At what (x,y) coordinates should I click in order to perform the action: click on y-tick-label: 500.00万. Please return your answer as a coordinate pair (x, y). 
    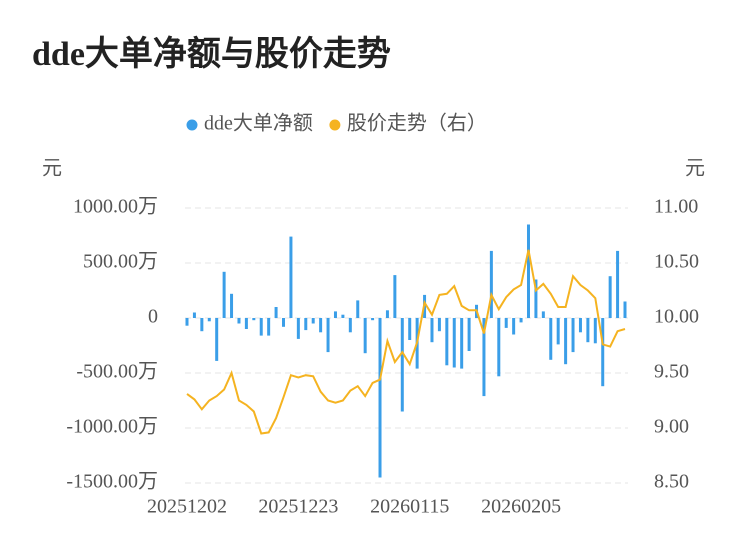
    Looking at the image, I should click on (120, 262).